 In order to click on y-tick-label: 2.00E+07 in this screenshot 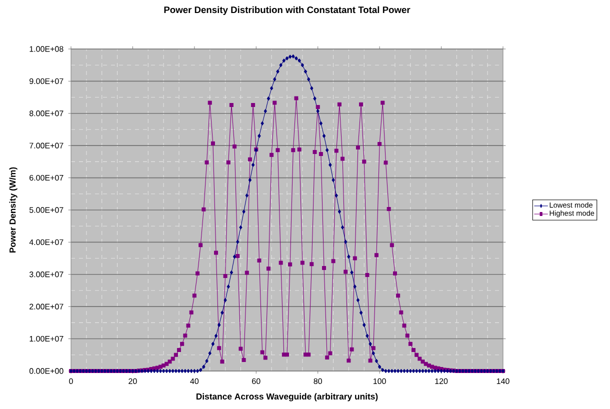, I will do `click(47, 307)`.